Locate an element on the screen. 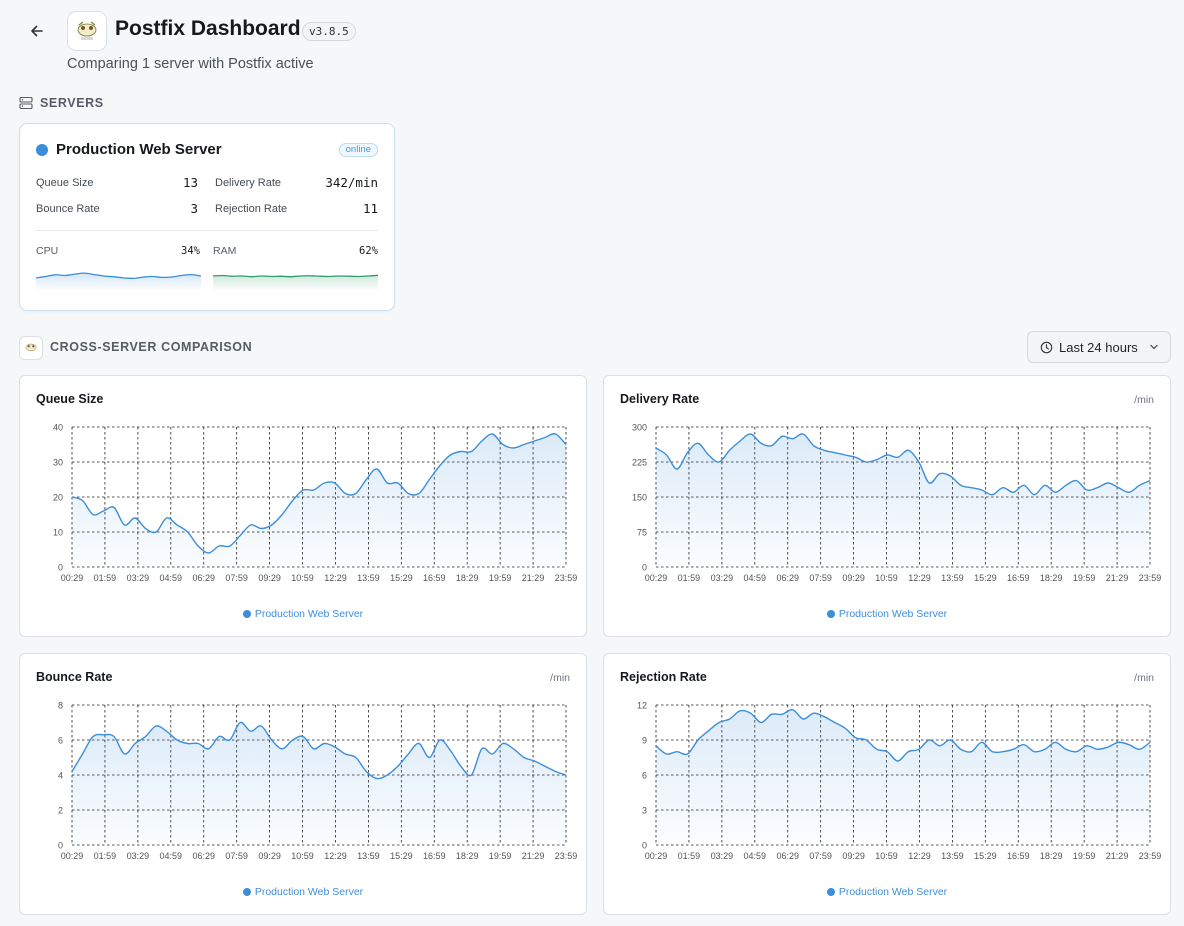 The width and height of the screenshot is (1184, 926). time-range-label: Last 24 hours is located at coordinates (1098, 347).